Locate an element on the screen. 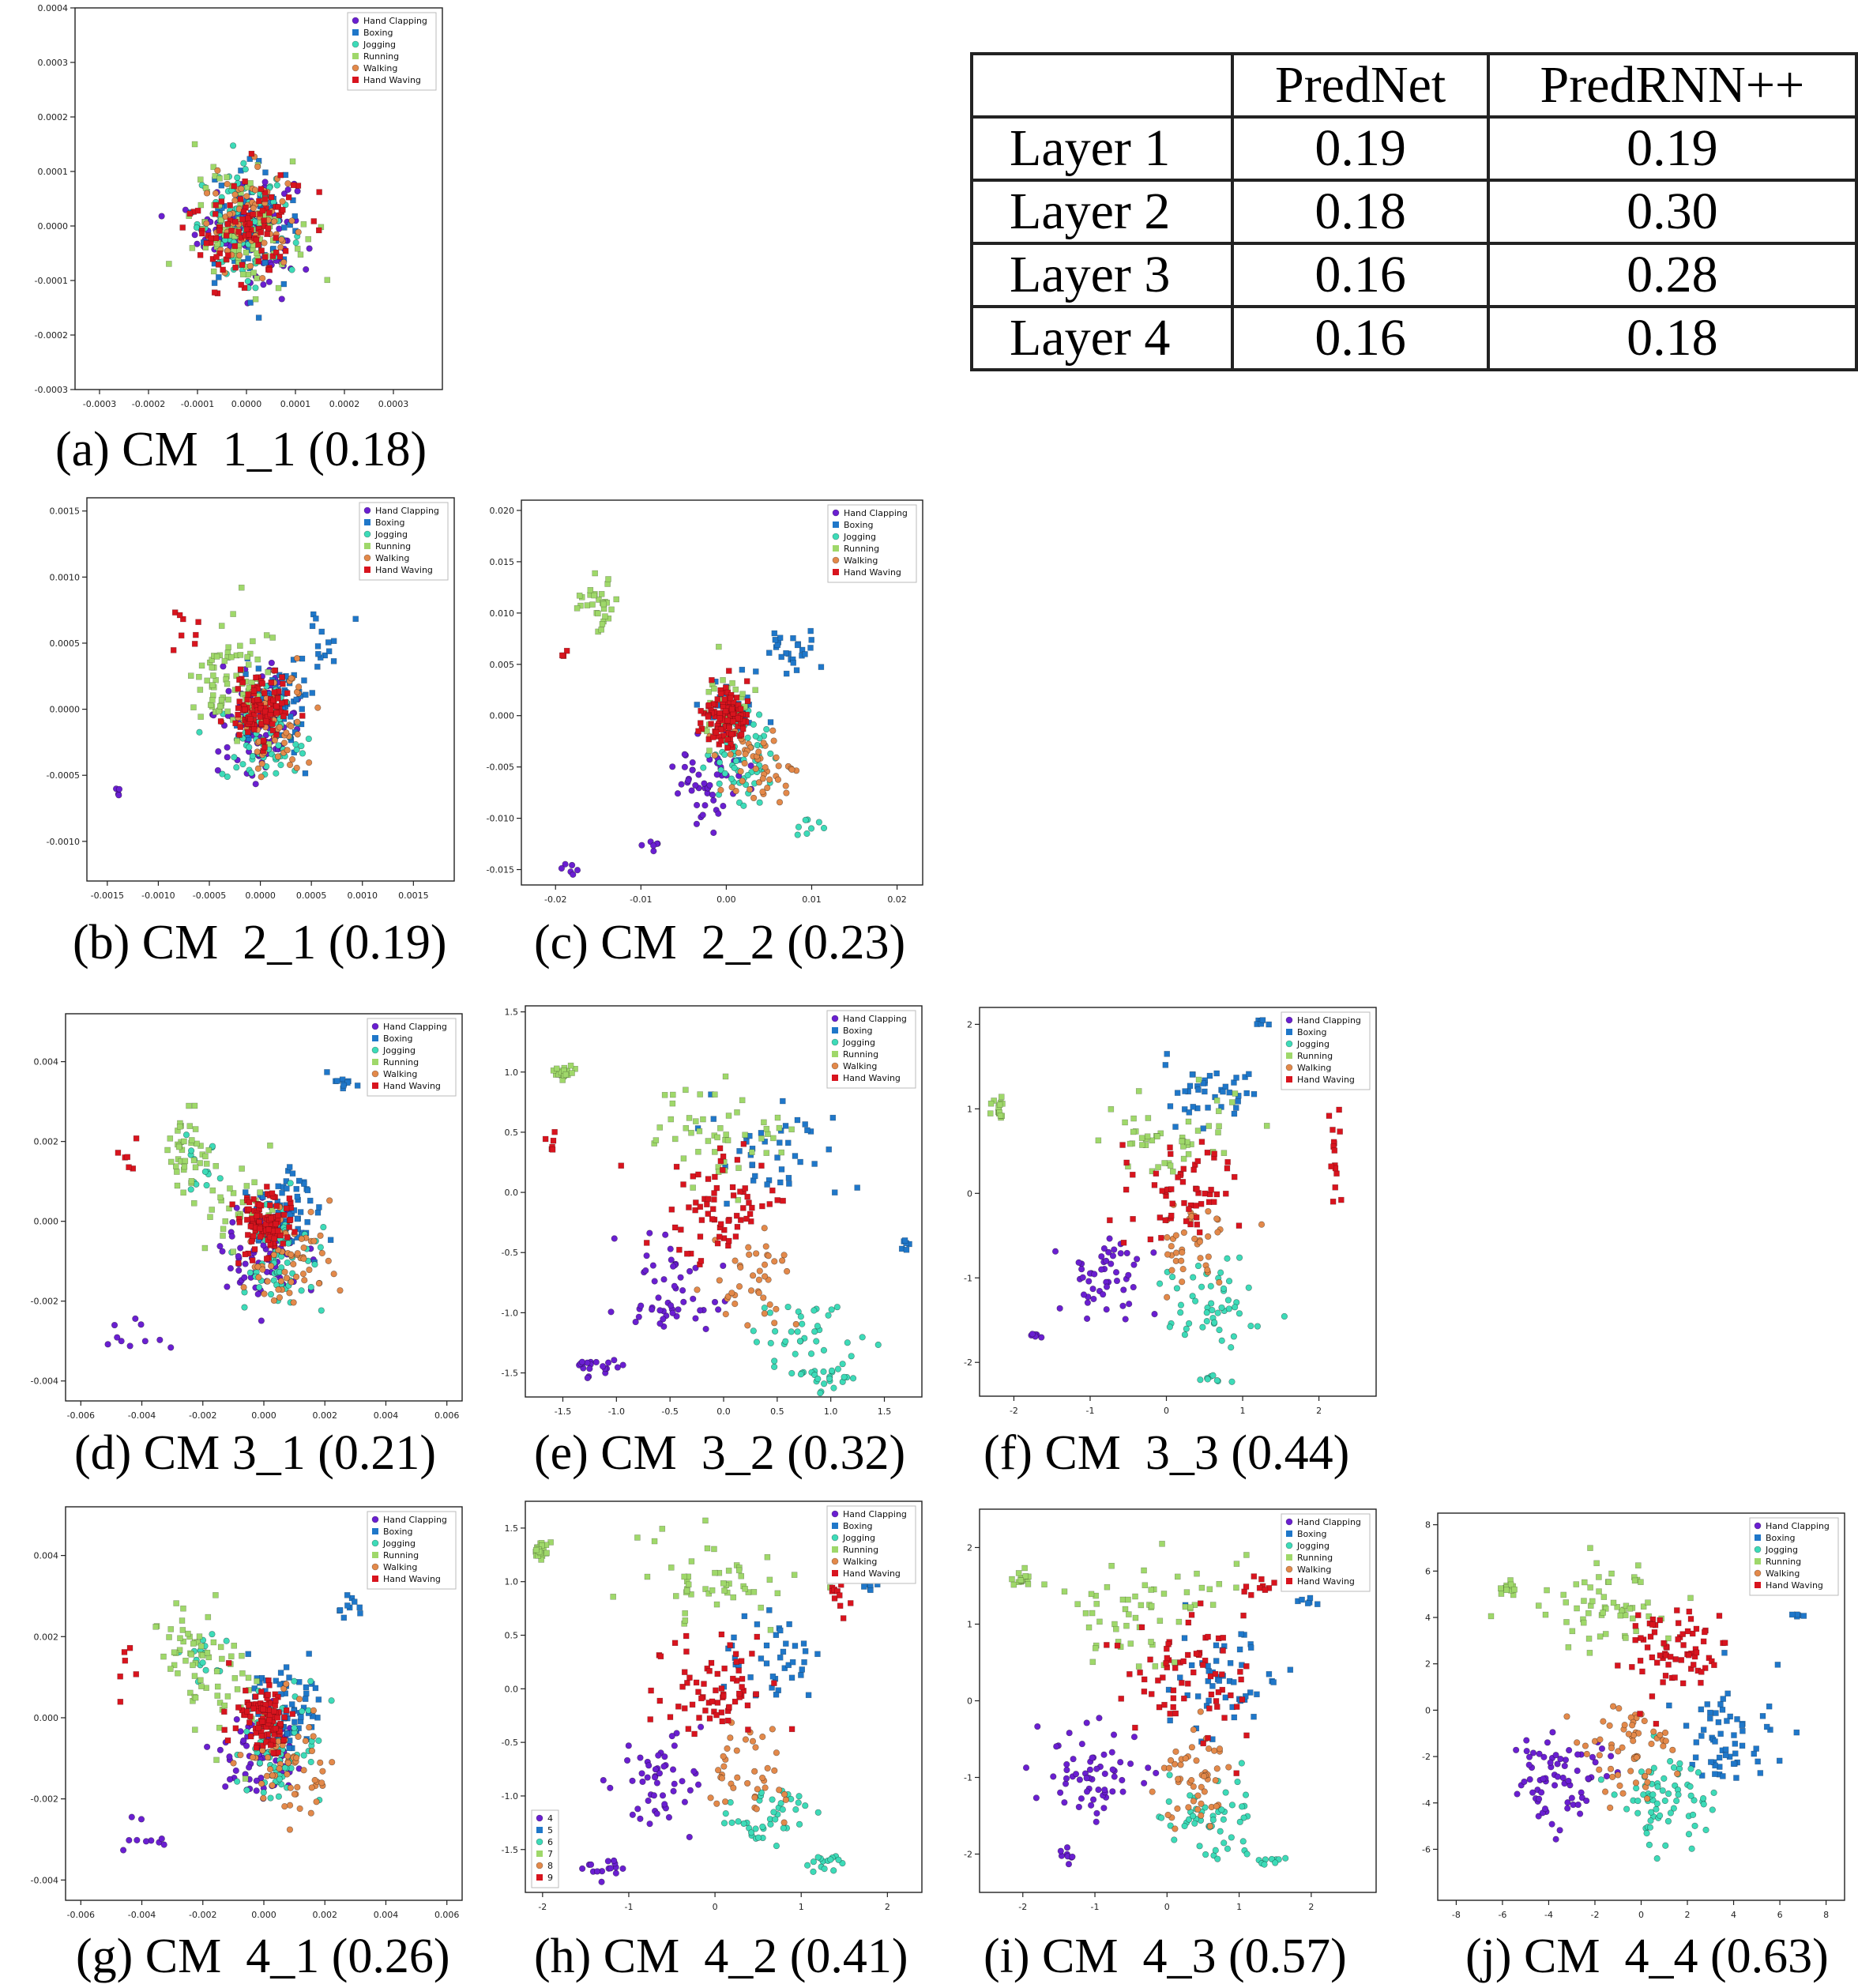 The image size is (1858, 1988). caption-cm-4-1: (g) CM 4_1 (0.26) is located at coordinates (263, 1956).